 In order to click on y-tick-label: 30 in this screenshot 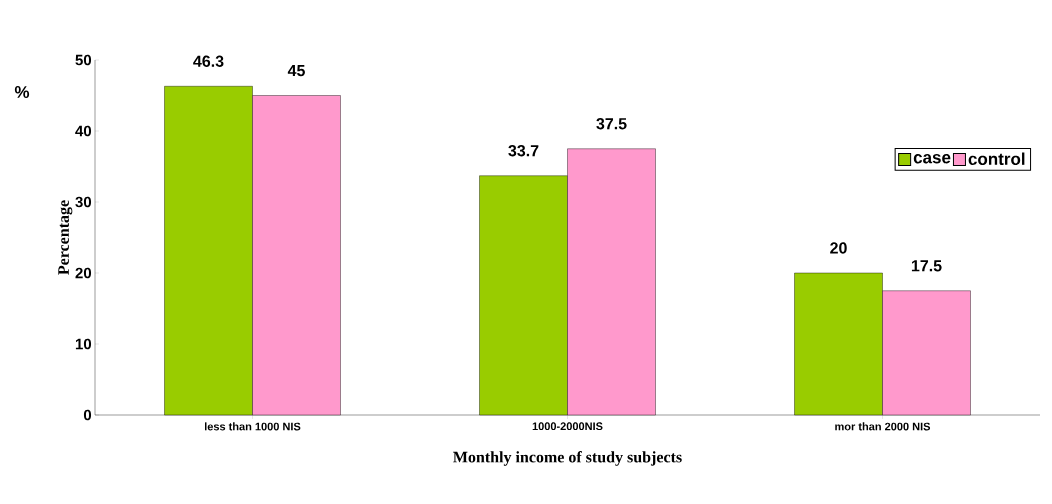, I will do `click(83, 202)`.